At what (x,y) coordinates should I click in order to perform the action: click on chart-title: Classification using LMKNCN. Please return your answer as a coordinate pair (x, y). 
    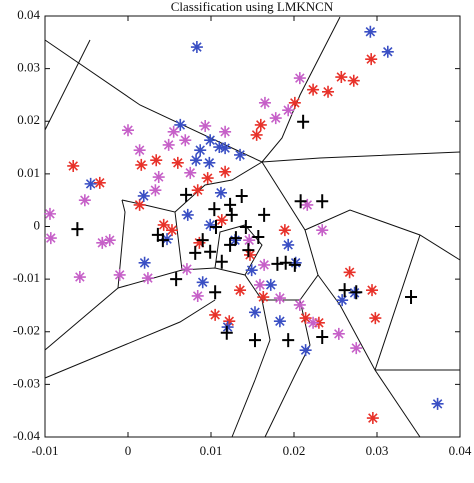
    Looking at the image, I should click on (252, 7).